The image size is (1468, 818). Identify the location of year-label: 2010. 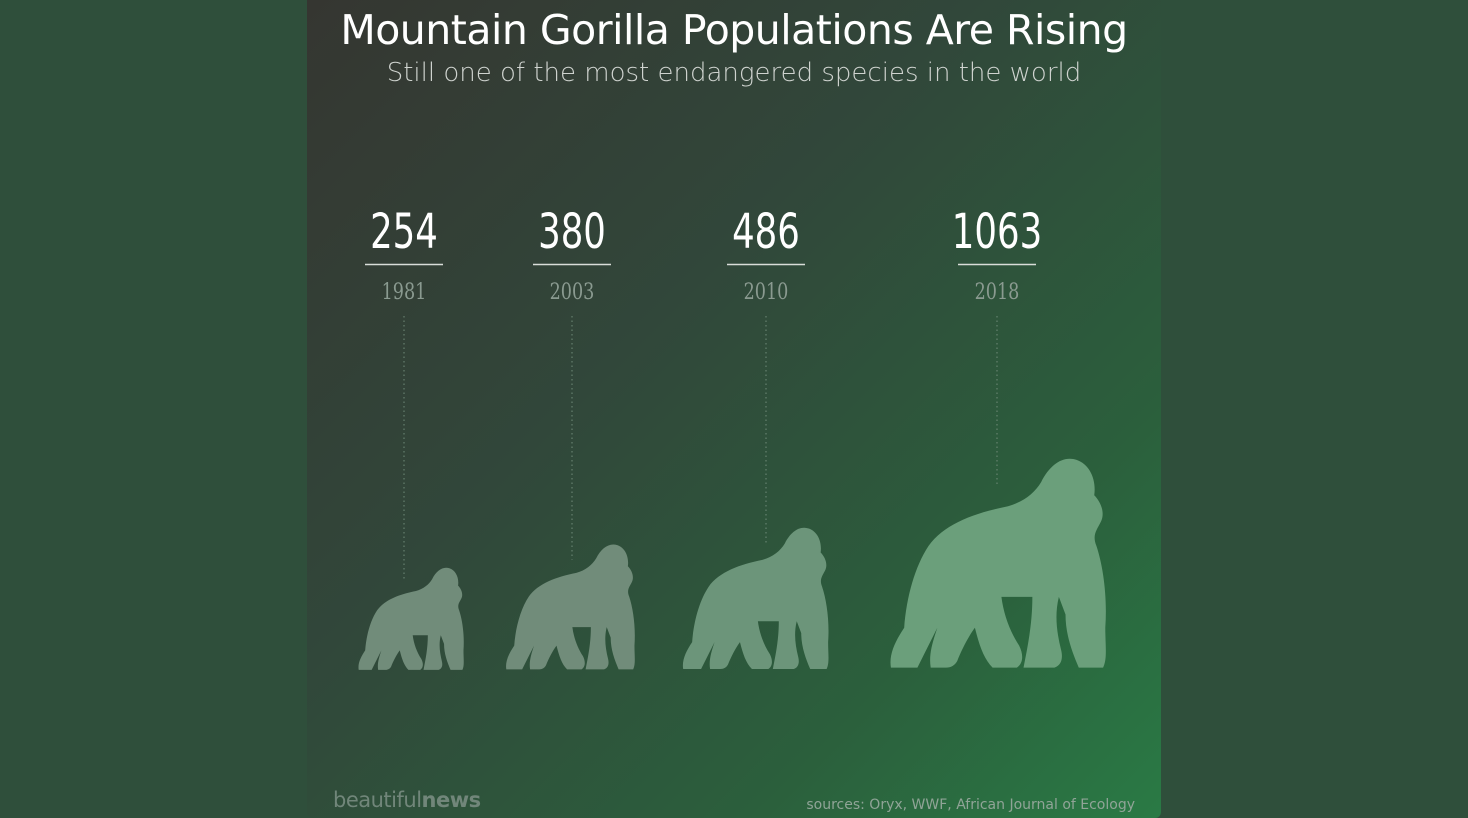
(766, 291).